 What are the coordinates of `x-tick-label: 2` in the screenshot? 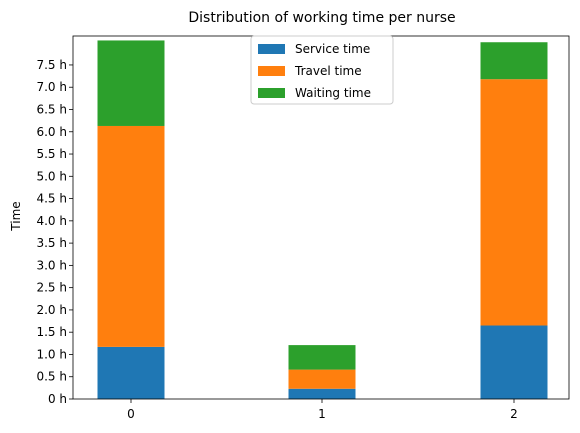 It's located at (514, 414).